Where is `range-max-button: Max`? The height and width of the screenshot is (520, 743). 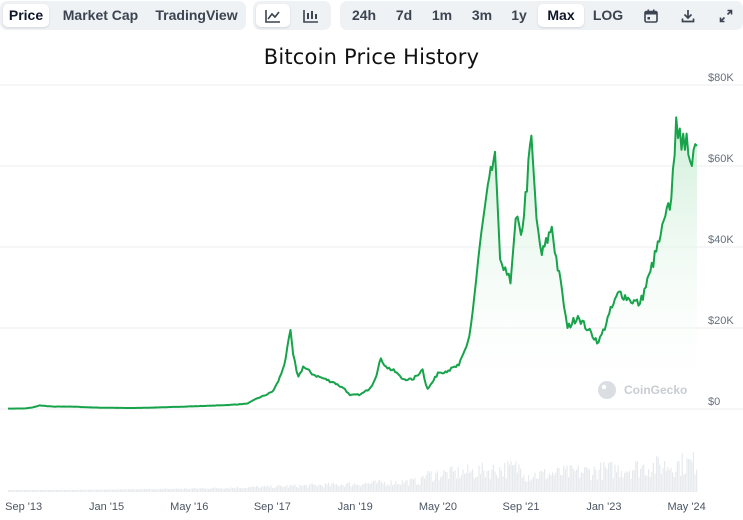
range-max-button: Max is located at coordinates (561, 15).